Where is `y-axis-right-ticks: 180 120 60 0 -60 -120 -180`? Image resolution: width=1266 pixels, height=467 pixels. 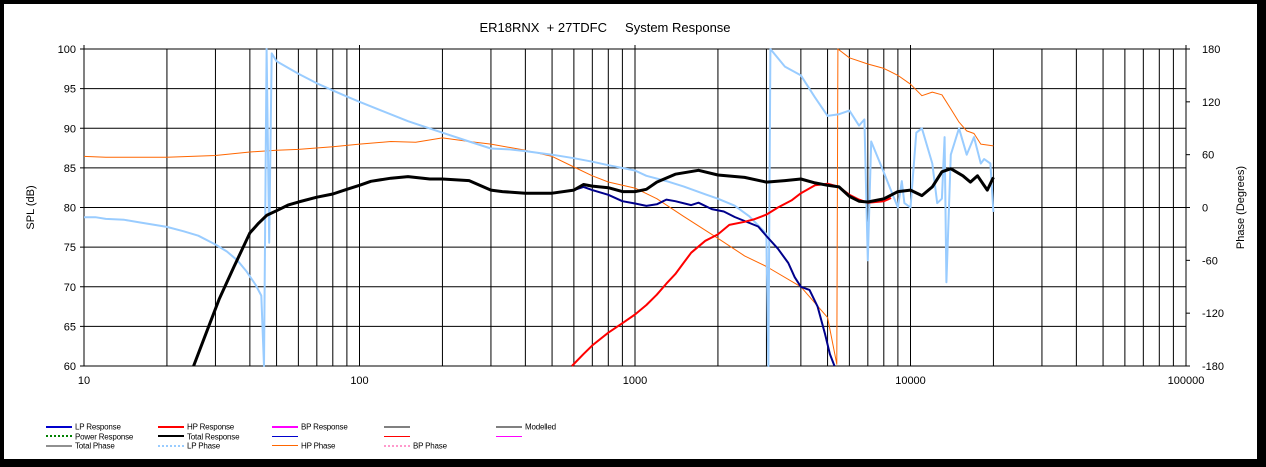
y-axis-right-ticks: 180 120 60 0 -60 -120 -180 is located at coordinates (1205, 208).